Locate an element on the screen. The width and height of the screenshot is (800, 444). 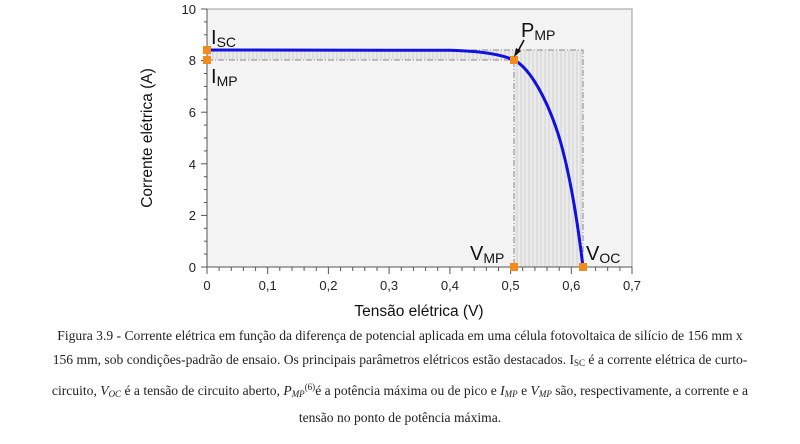
x-axis-title: Tensão elétrica (V) is located at coordinates (418, 311).